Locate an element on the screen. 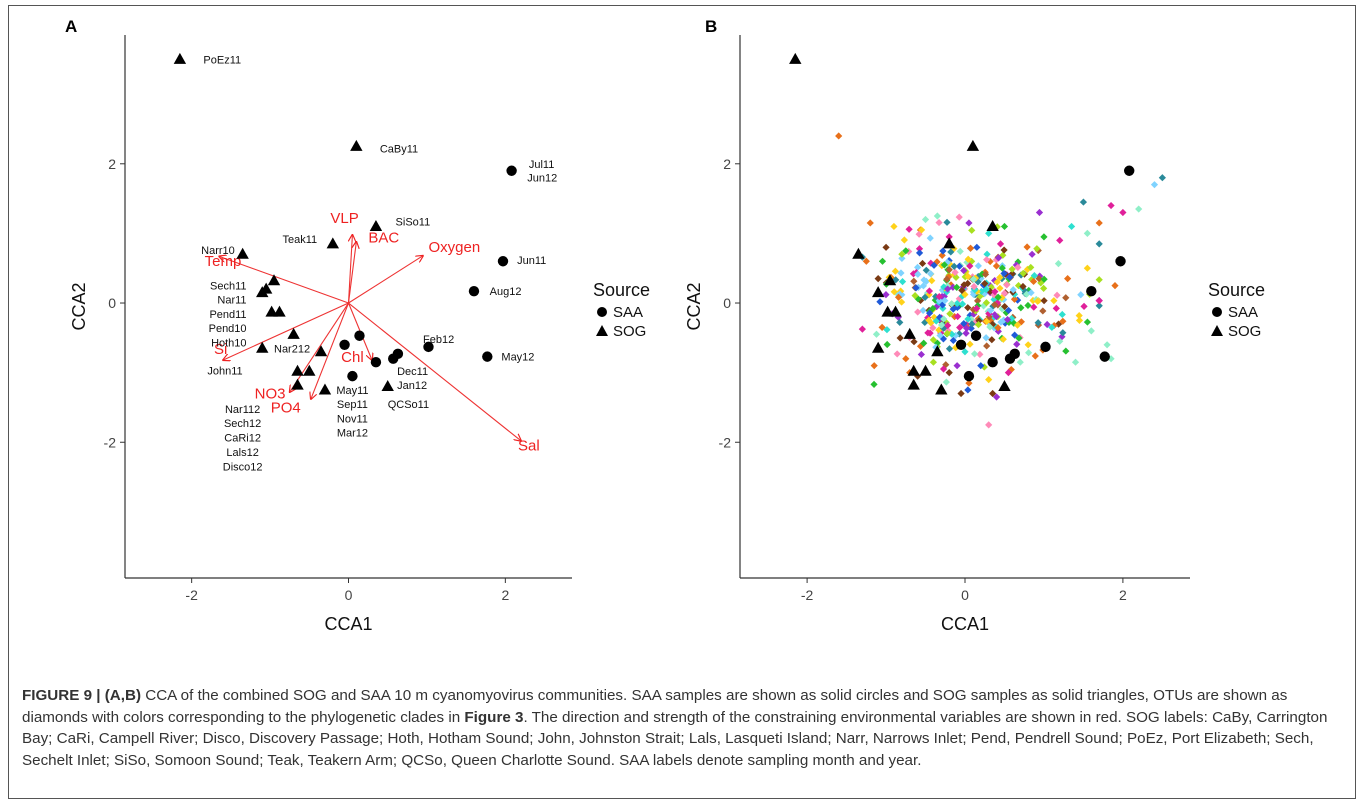 The height and width of the screenshot is (805, 1360). sample-label: Lals12 is located at coordinates (242, 453).